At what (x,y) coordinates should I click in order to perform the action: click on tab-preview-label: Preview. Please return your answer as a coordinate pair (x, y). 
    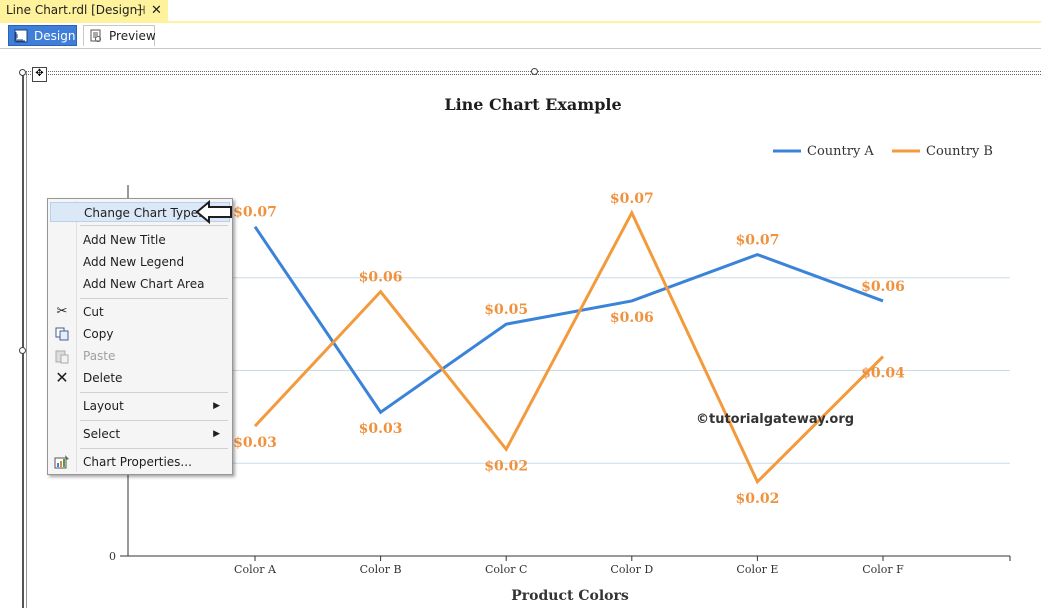
    Looking at the image, I should click on (132, 36).